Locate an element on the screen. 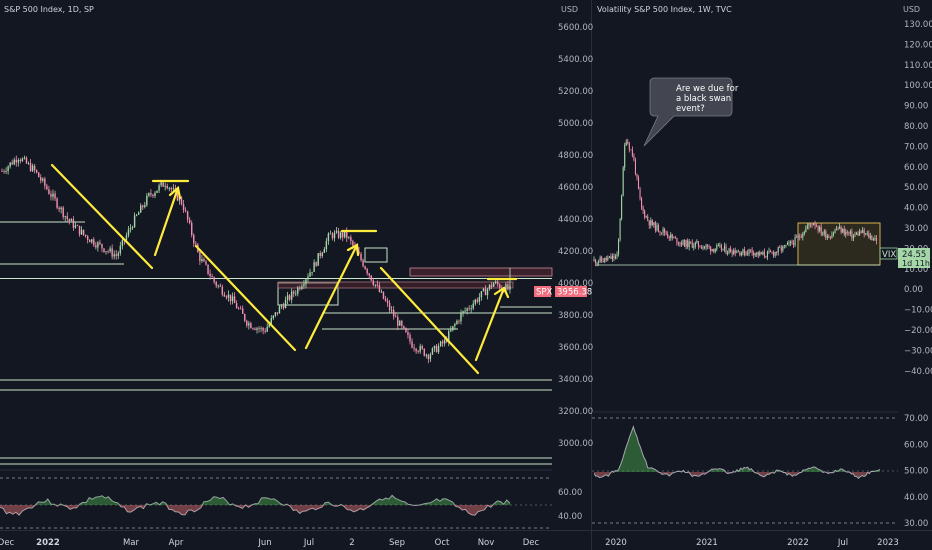 This screenshot has width=932, height=550. spx-badge-symbol: SPX is located at coordinates (544, 293).